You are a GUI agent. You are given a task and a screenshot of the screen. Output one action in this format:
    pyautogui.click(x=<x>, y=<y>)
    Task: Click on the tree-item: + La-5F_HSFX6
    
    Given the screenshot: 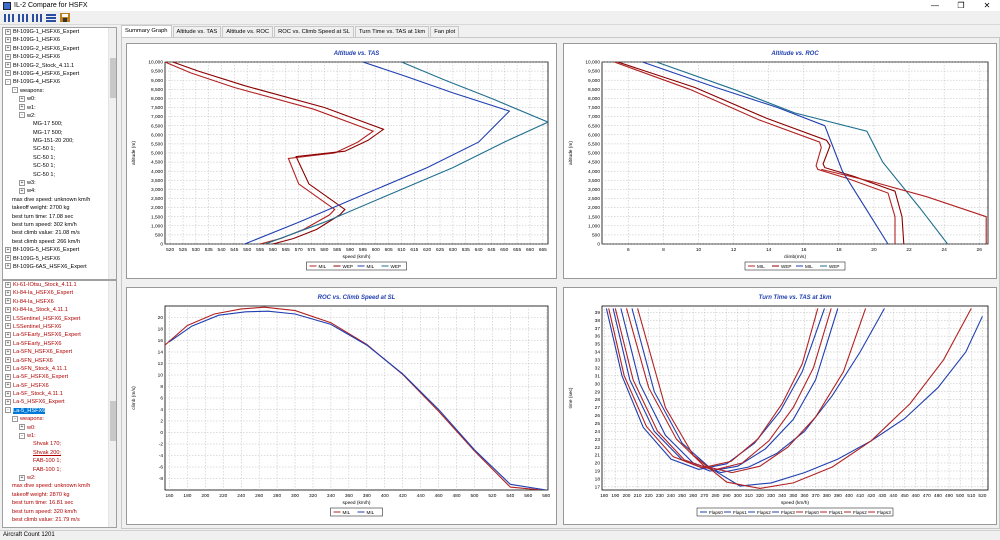 What is the action you would take?
    pyautogui.click(x=59, y=386)
    